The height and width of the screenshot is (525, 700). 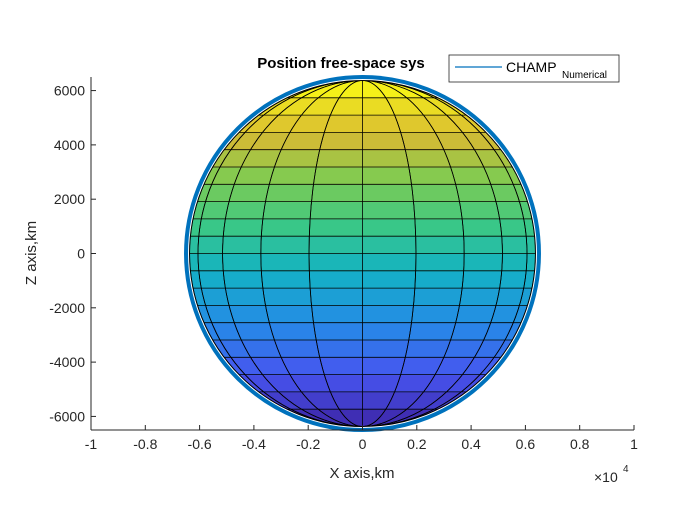 What do you see at coordinates (606, 477) in the screenshot?
I see `x-exponent-base: ×10` at bounding box center [606, 477].